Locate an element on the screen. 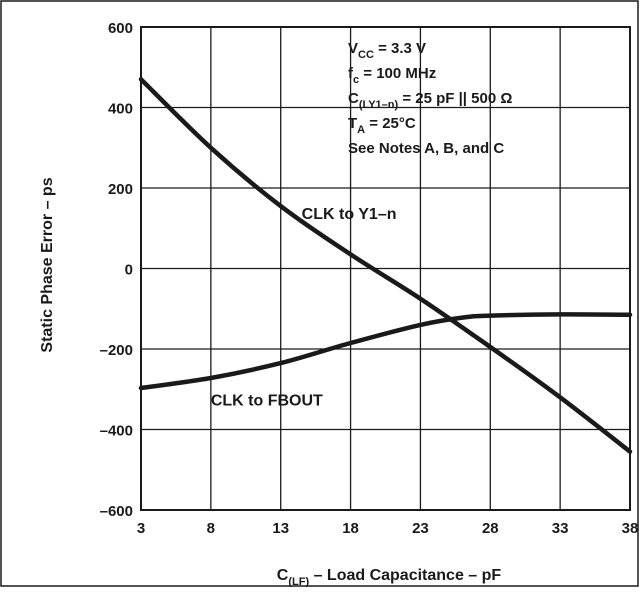 The image size is (639, 592). x-axis-title-prefix: C is located at coordinates (283, 575).